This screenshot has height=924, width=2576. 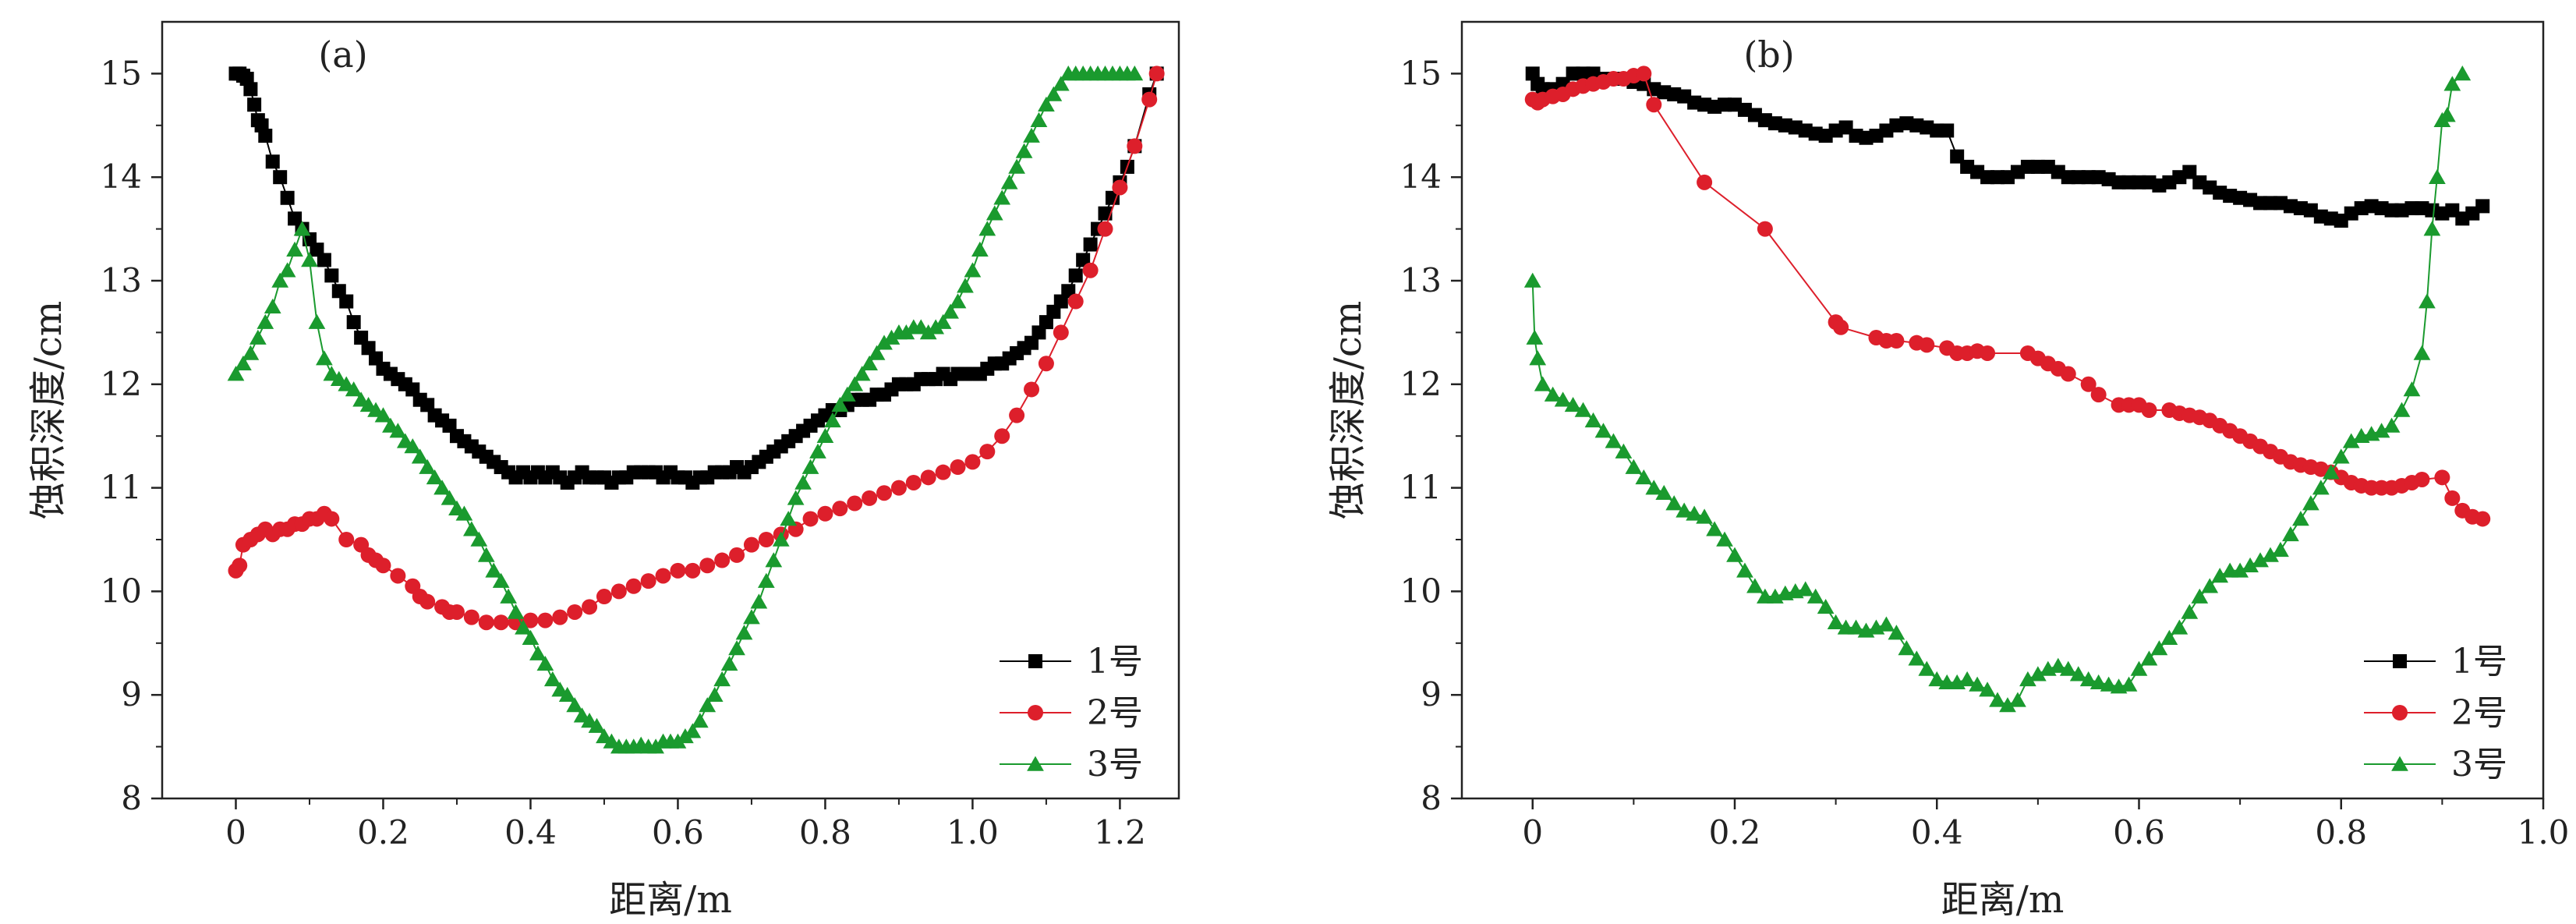 What do you see at coordinates (2435, 713) in the screenshot?
I see `panel-b-legend: 1号 2号 3号` at bounding box center [2435, 713].